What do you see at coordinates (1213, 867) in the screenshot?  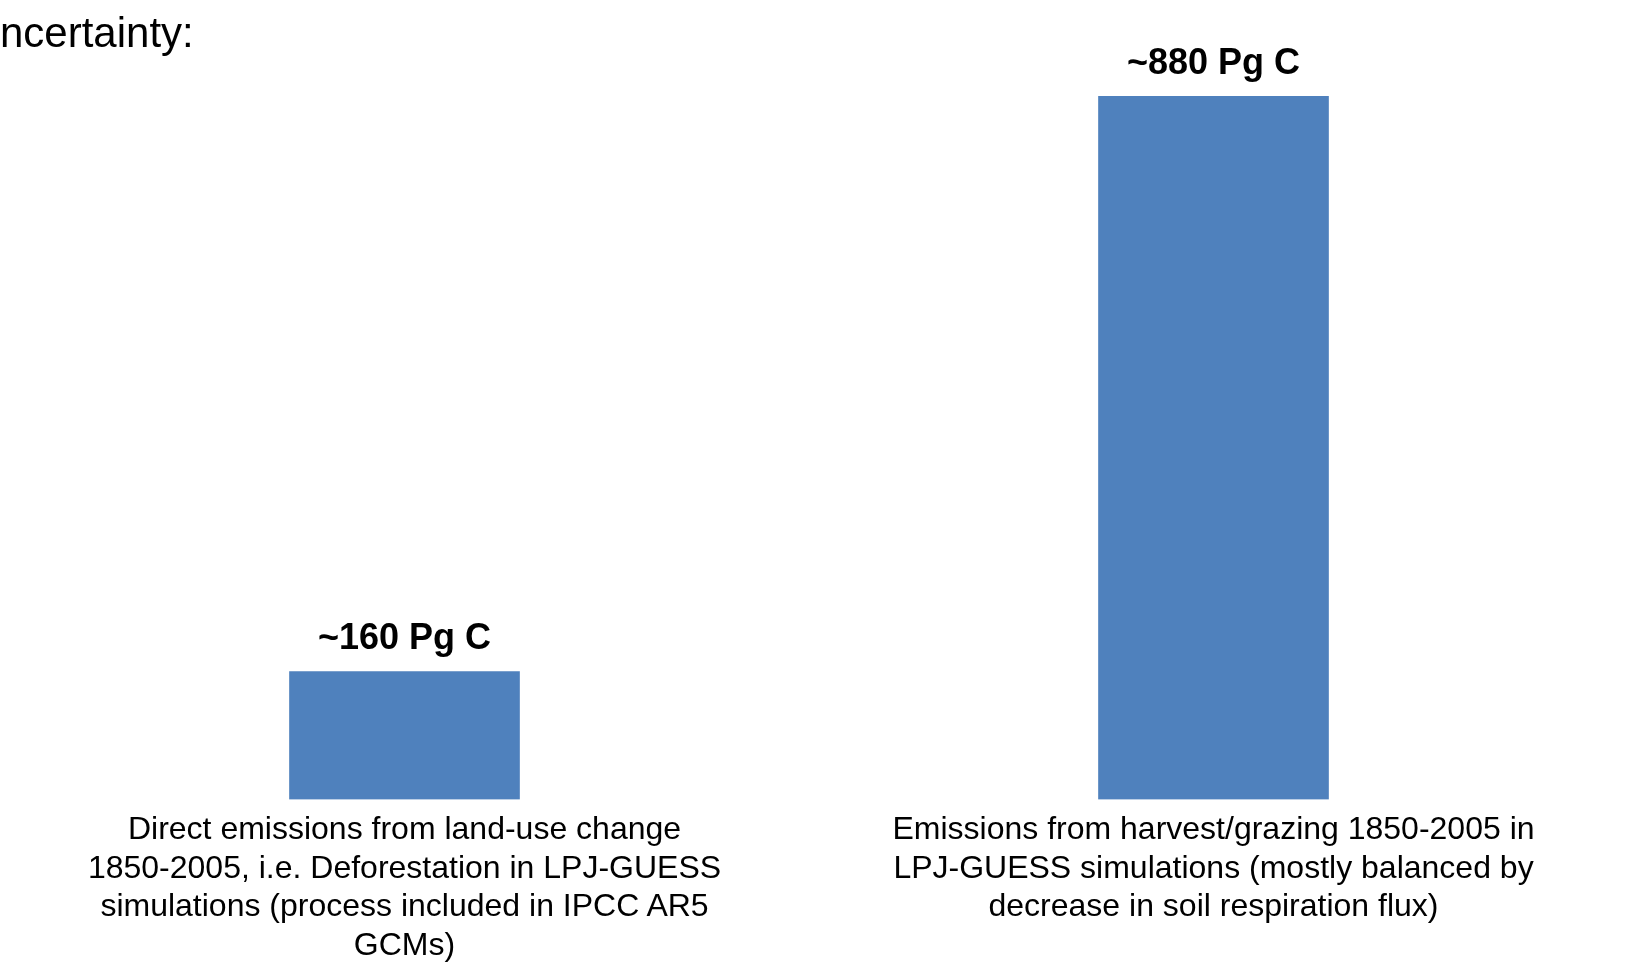 I see `x-tick-label: Emissions from harvest/grazing 1850-2005 in LPJ-GUESS simulations (mostly balanced by decrease in soil respiration flux)` at bounding box center [1213, 867].